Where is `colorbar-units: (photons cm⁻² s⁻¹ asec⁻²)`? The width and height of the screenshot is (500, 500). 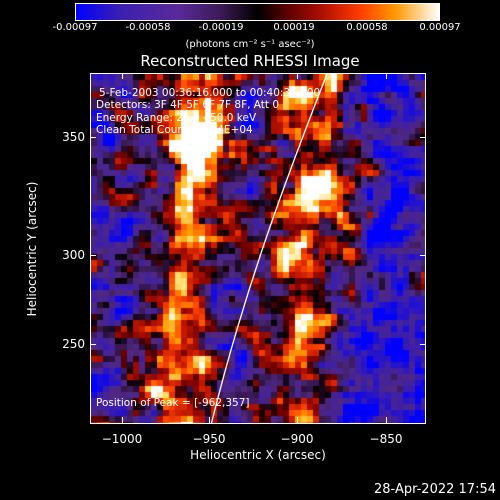 colorbar-units: (photons cm⁻² s⁻¹ asec⁻²) is located at coordinates (250, 44).